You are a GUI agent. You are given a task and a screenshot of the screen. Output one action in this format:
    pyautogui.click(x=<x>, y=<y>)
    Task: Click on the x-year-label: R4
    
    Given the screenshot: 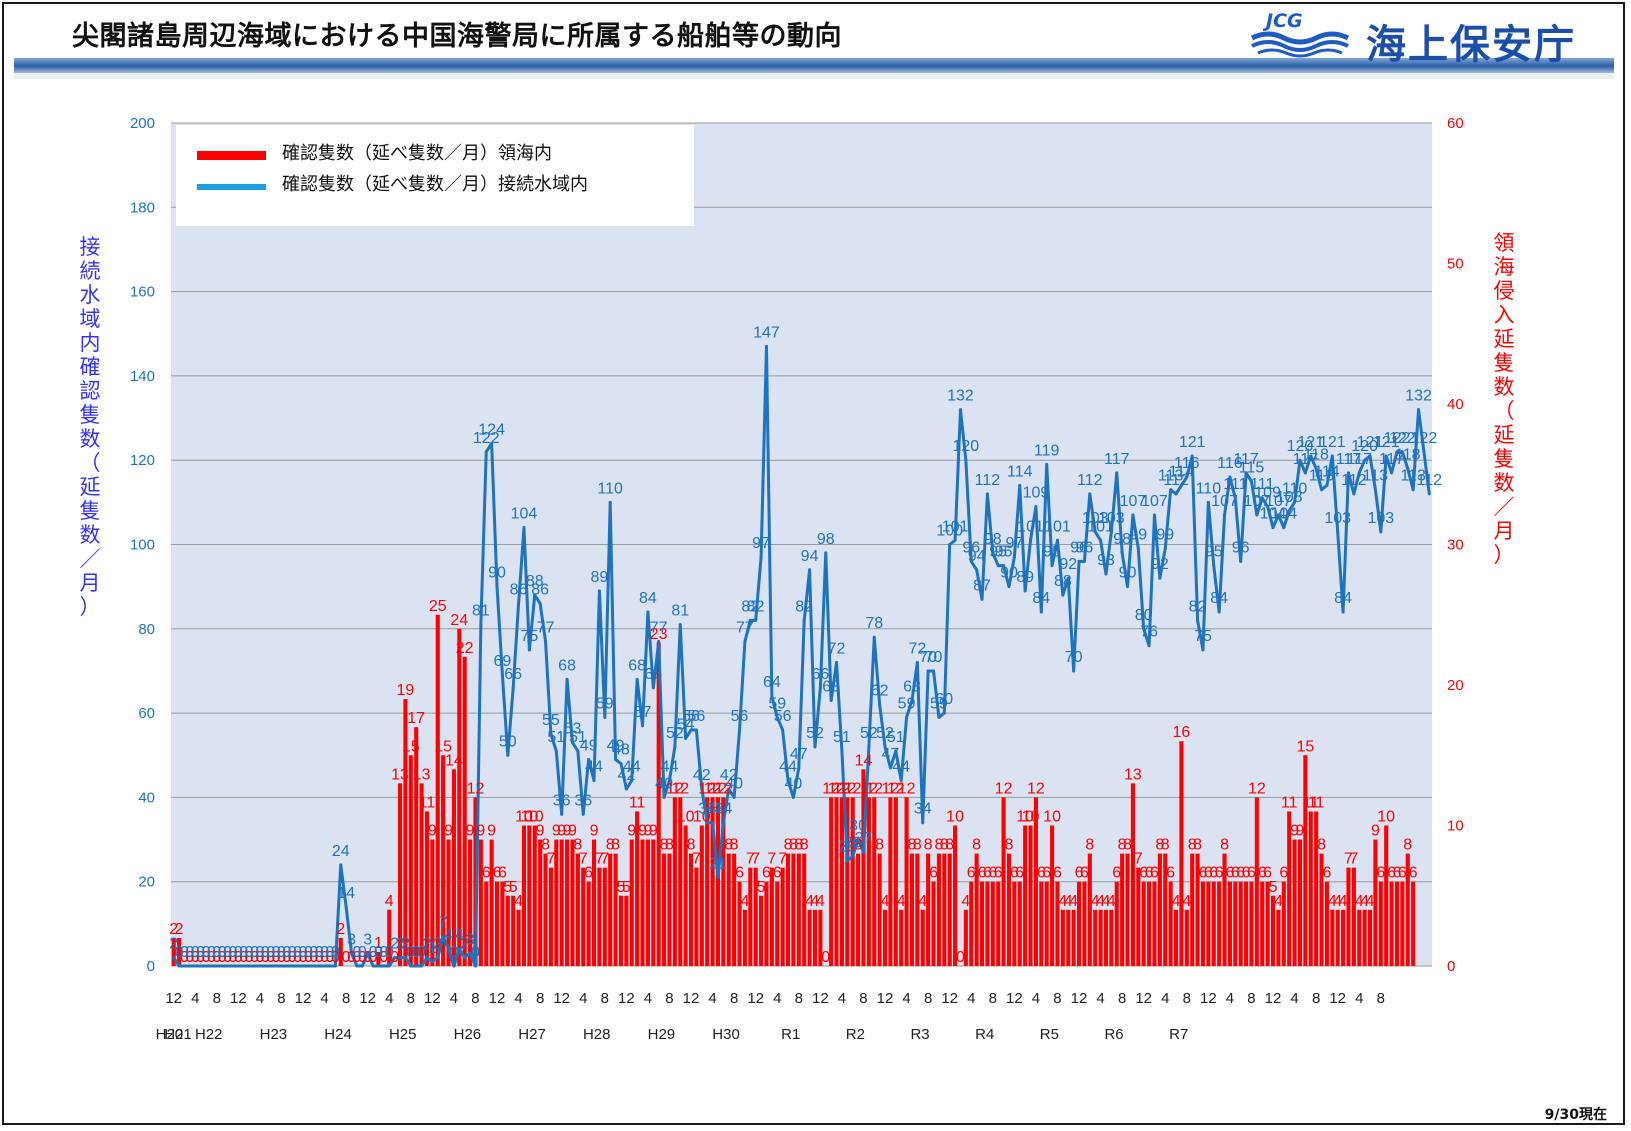 What is the action you would take?
    pyautogui.click(x=984, y=1034)
    